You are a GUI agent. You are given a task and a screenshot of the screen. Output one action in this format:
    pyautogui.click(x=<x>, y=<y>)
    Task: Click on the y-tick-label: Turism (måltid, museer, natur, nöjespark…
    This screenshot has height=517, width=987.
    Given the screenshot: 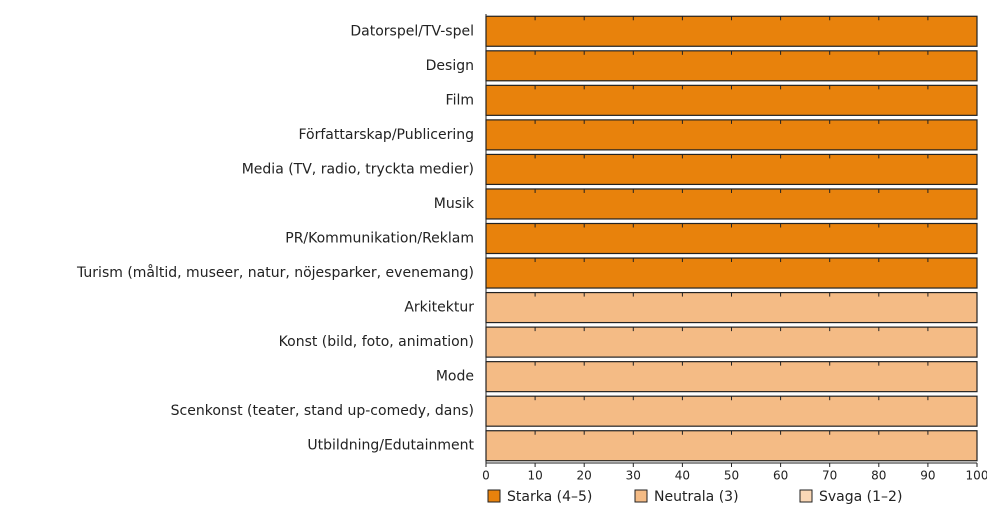 What is the action you would take?
    pyautogui.click(x=275, y=272)
    